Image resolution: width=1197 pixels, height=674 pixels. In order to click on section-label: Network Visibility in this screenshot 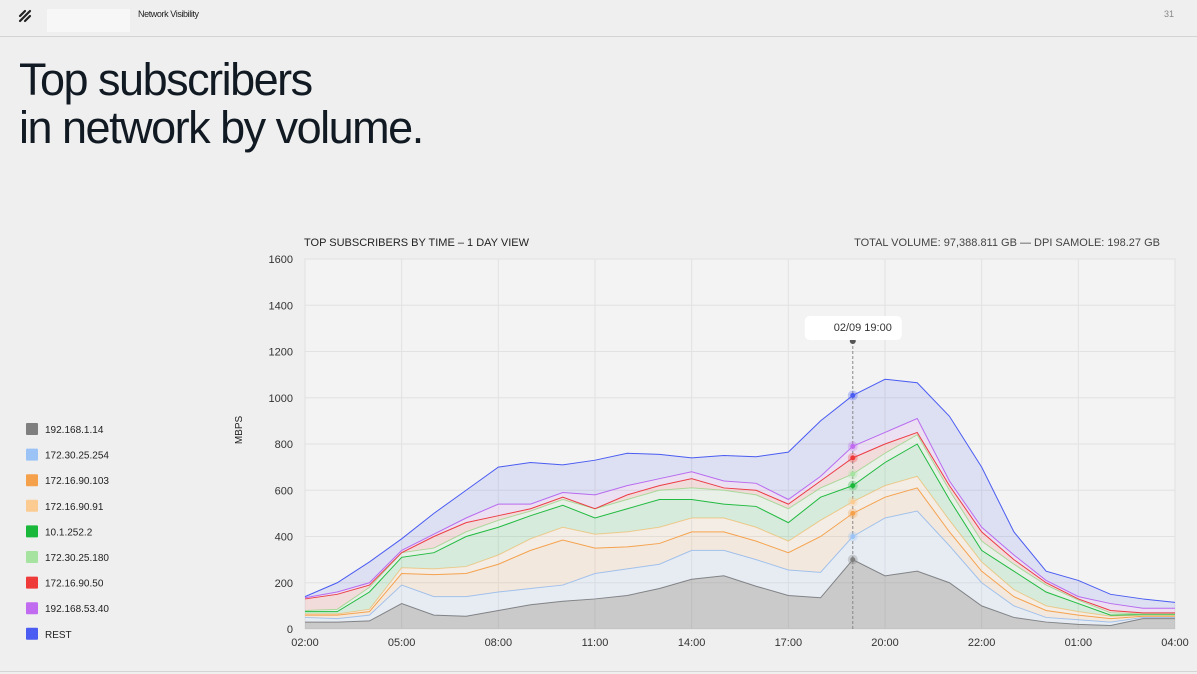, I will do `click(169, 14)`.